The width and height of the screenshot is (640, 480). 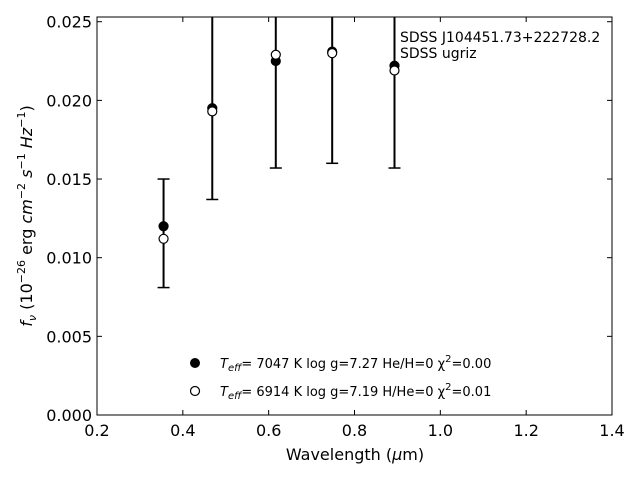 I want to click on x-tick-label: 0.4, so click(x=182, y=430).